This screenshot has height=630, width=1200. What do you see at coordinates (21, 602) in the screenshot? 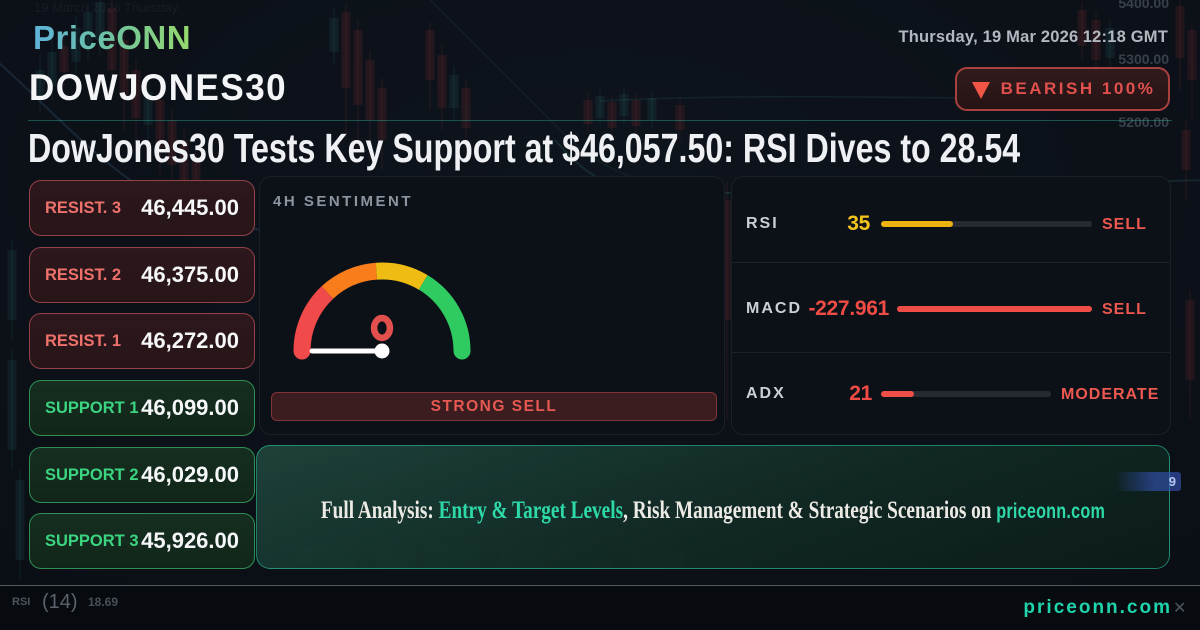
I see `svg-text: RSI` at bounding box center [21, 602].